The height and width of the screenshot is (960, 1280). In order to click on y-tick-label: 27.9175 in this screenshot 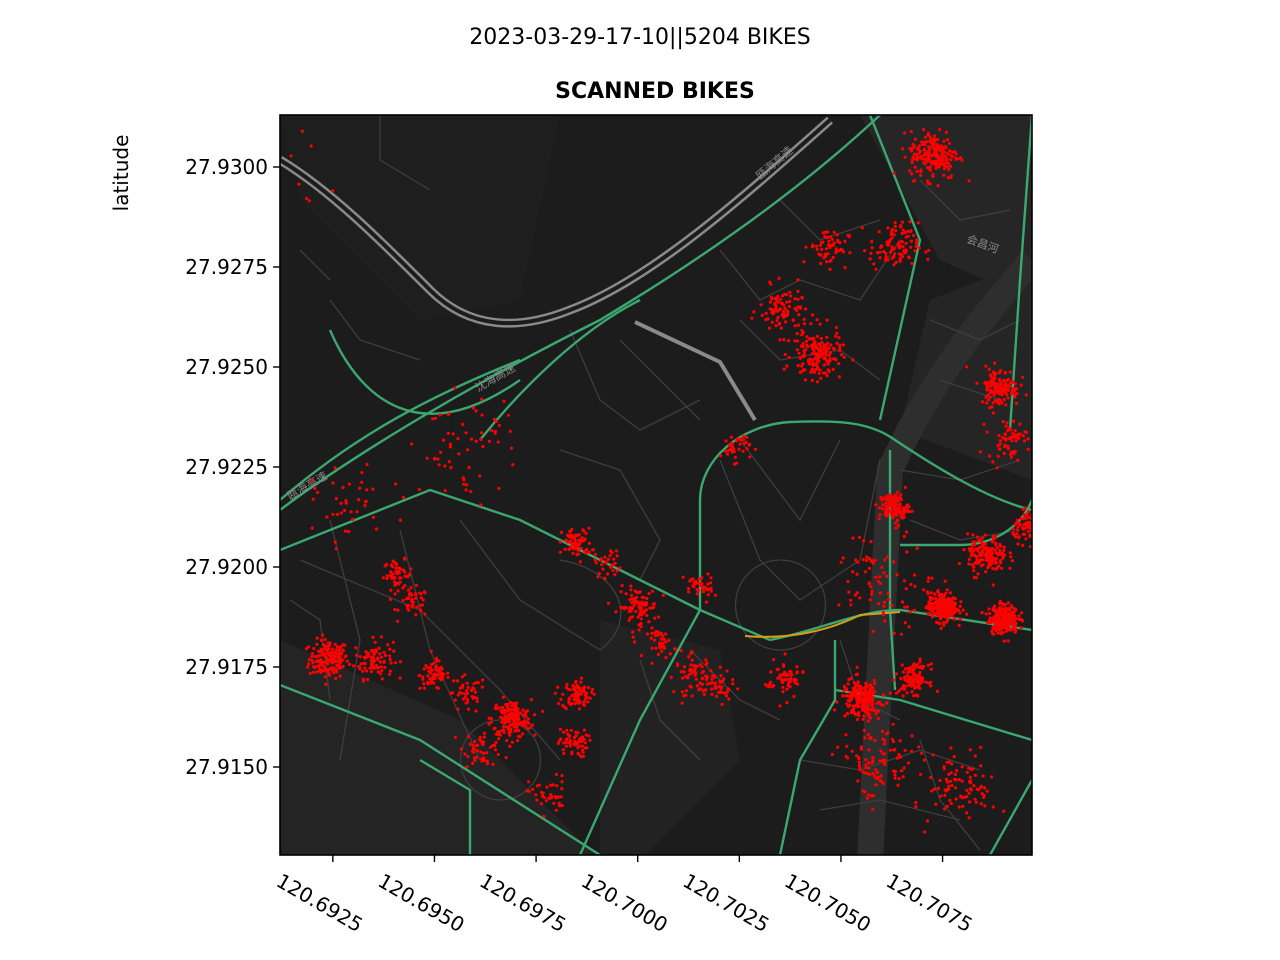, I will do `click(226, 667)`.